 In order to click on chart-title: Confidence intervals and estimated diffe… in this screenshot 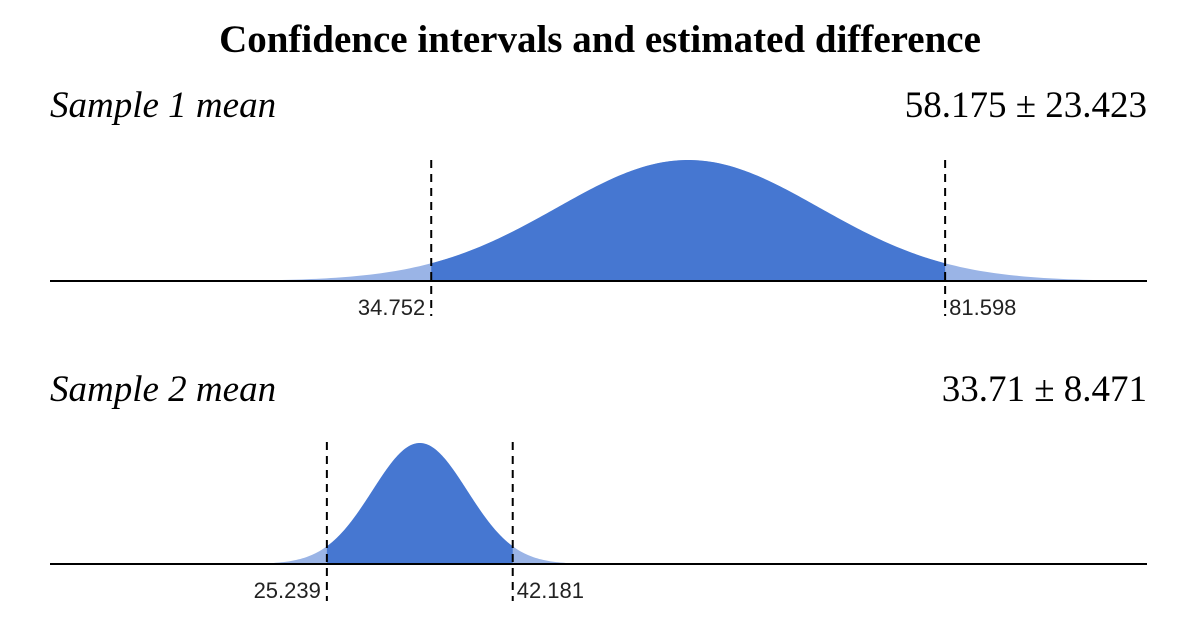, I will do `click(600, 39)`.